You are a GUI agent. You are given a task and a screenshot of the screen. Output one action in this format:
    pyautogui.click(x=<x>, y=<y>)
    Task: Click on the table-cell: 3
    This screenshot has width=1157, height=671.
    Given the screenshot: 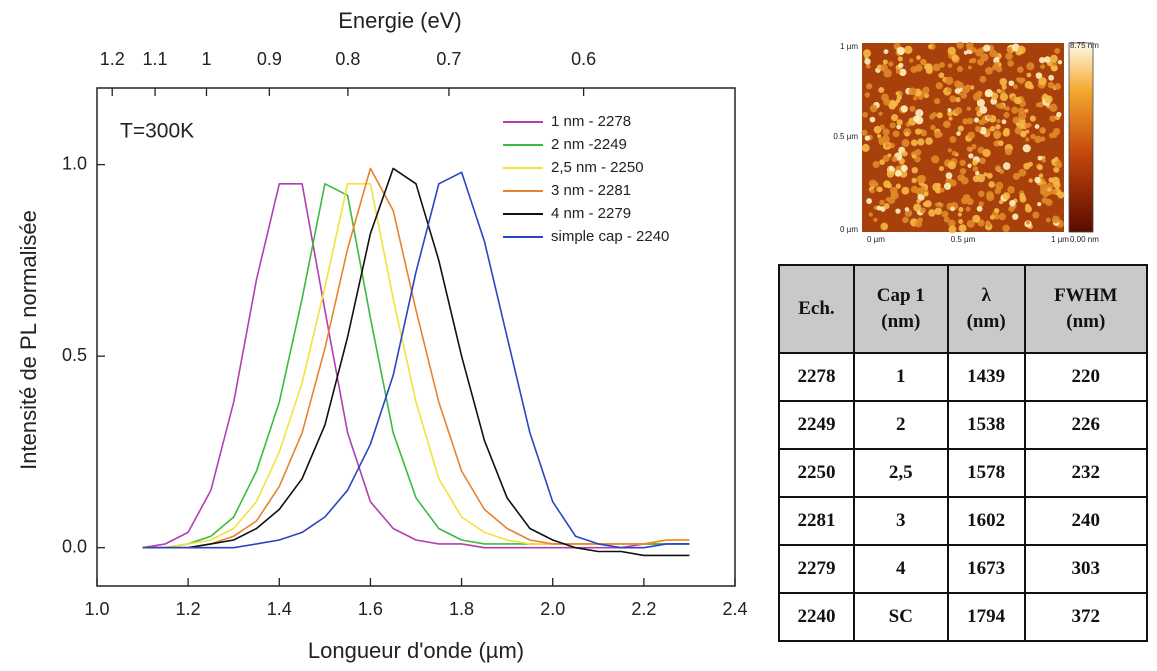 What is the action you would take?
    pyautogui.click(x=900, y=521)
    